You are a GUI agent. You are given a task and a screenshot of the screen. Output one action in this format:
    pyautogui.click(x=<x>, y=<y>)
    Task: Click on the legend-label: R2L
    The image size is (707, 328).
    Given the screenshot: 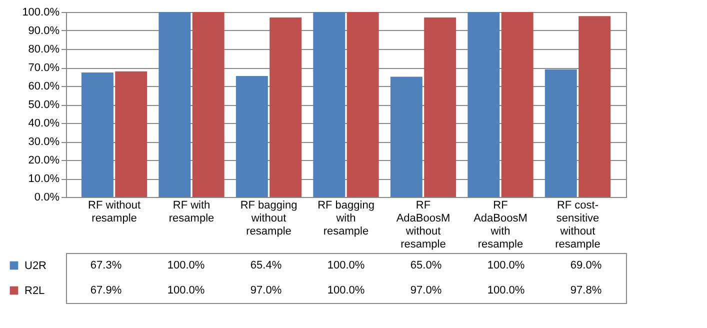 What is the action you would take?
    pyautogui.click(x=34, y=291)
    